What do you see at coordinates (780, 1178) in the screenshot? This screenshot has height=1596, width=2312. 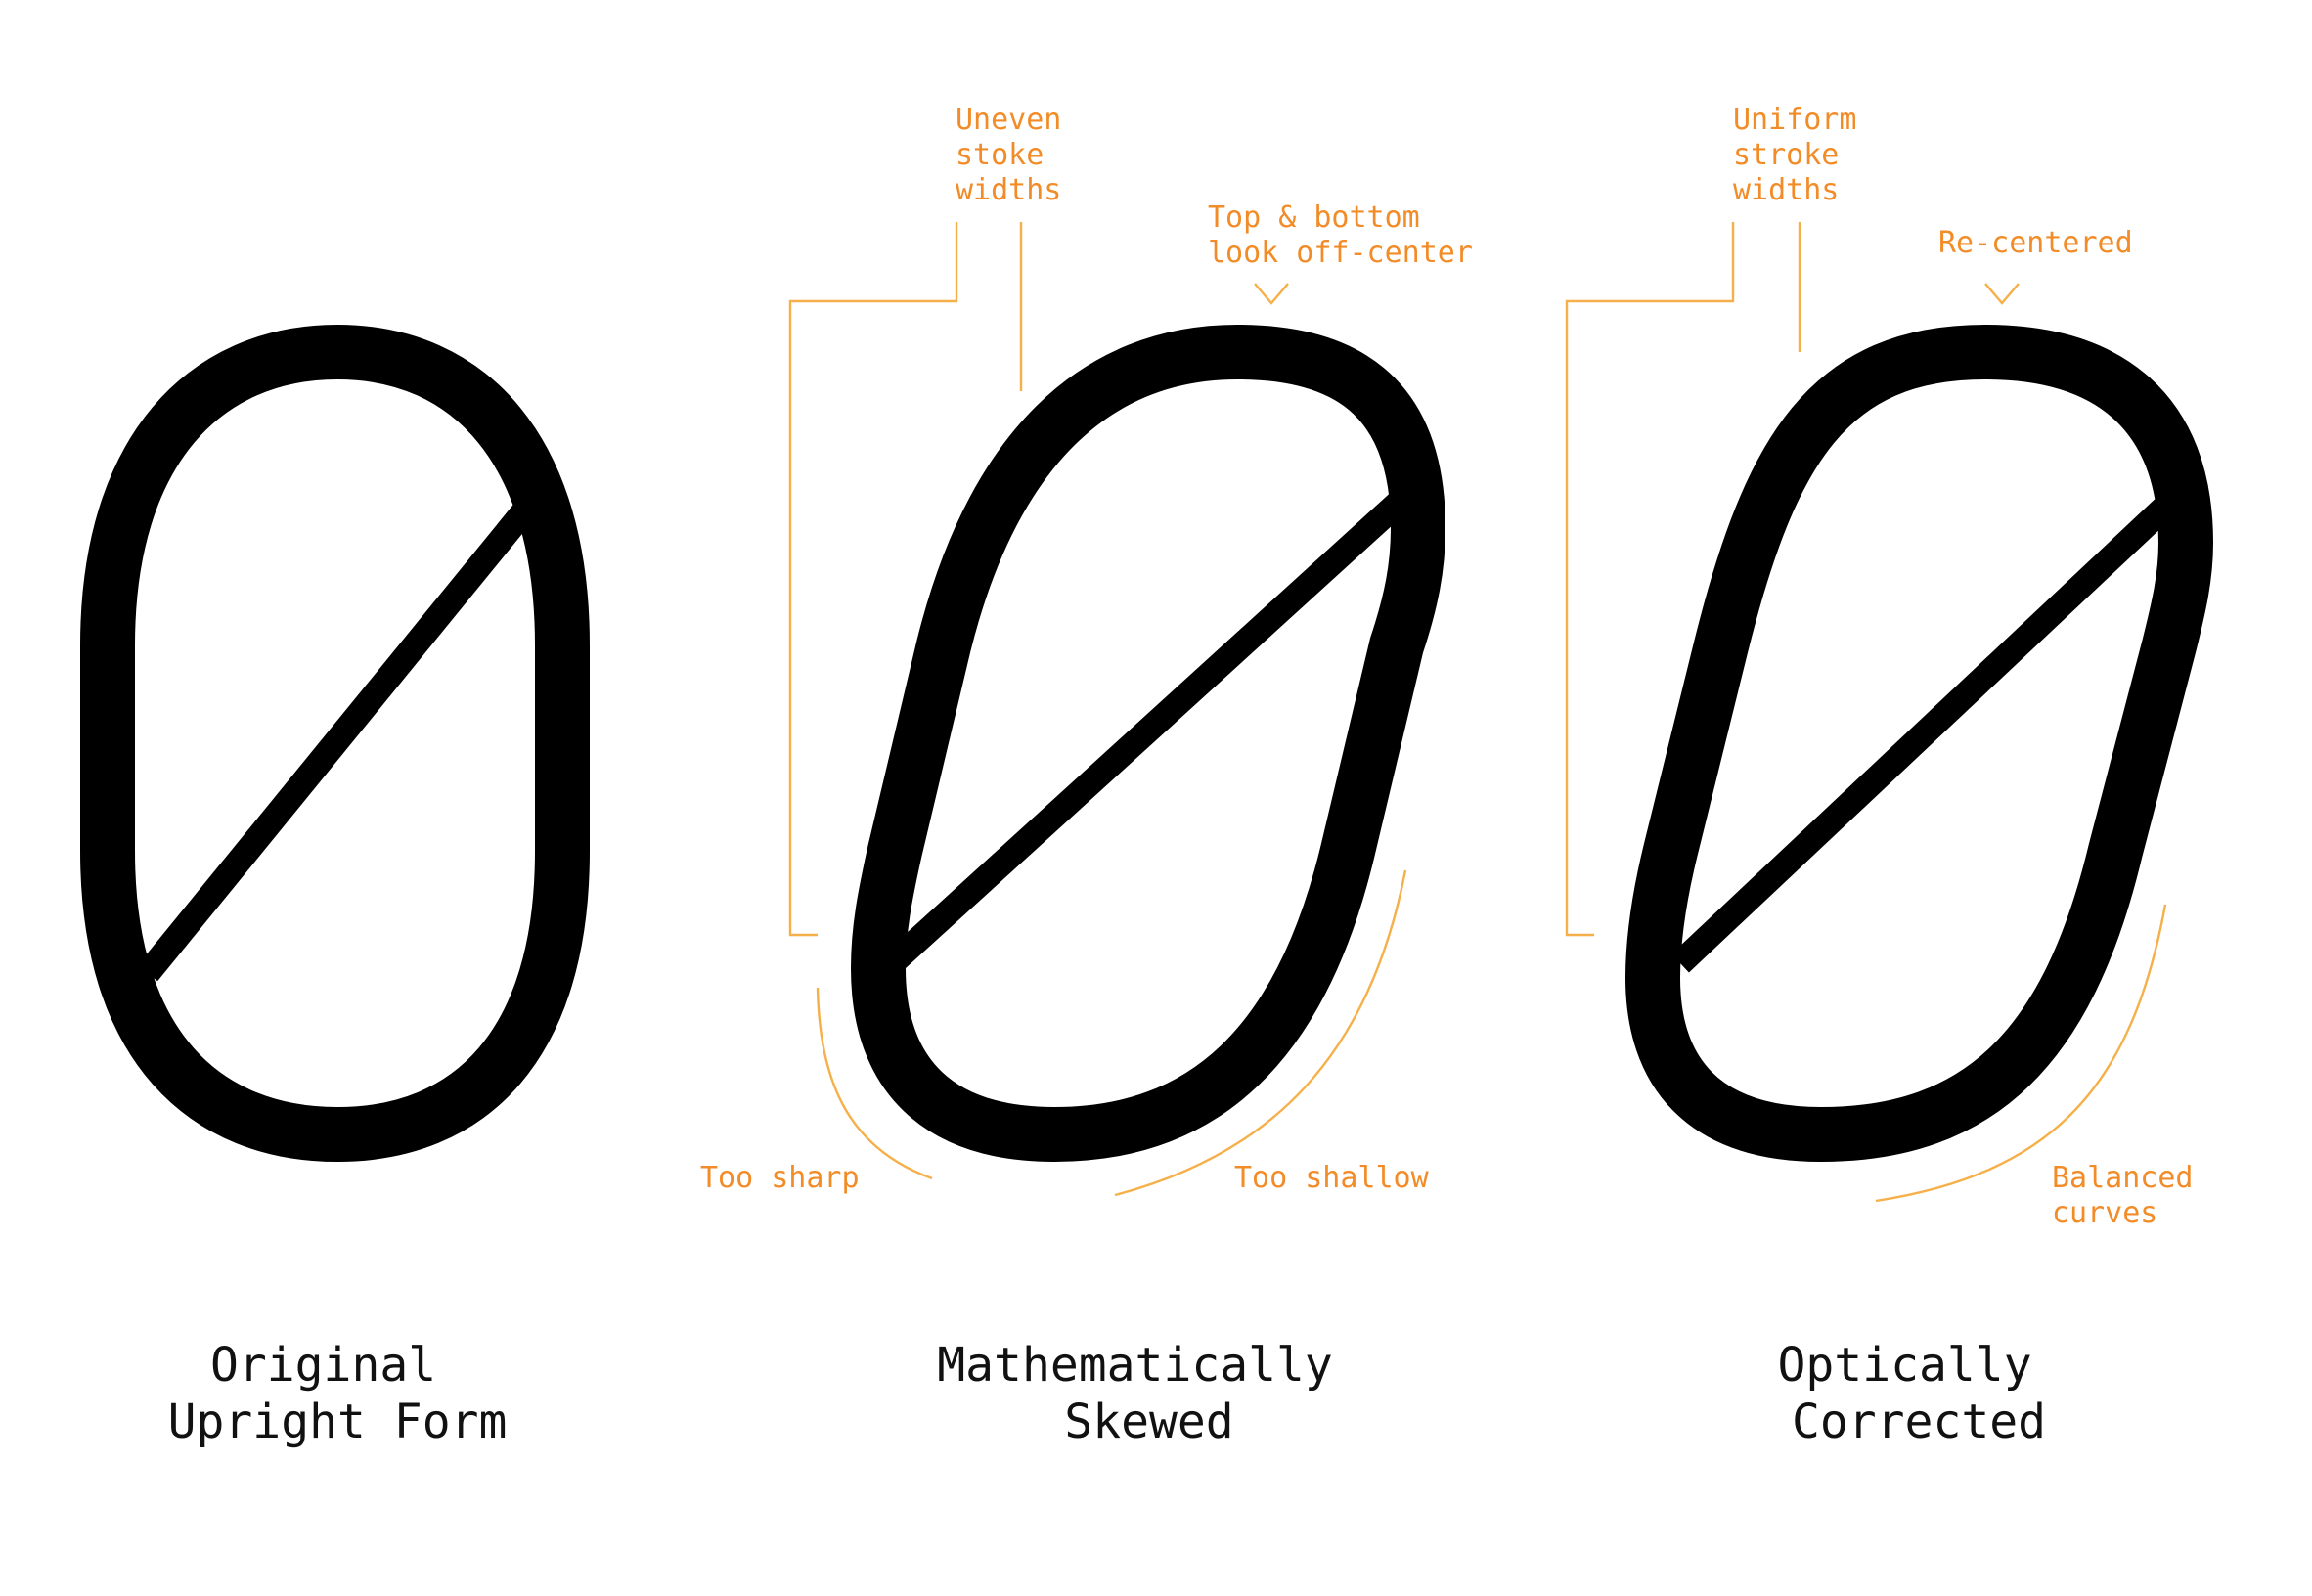 I see `annotation-too-sharp: Too sharp` at bounding box center [780, 1178].